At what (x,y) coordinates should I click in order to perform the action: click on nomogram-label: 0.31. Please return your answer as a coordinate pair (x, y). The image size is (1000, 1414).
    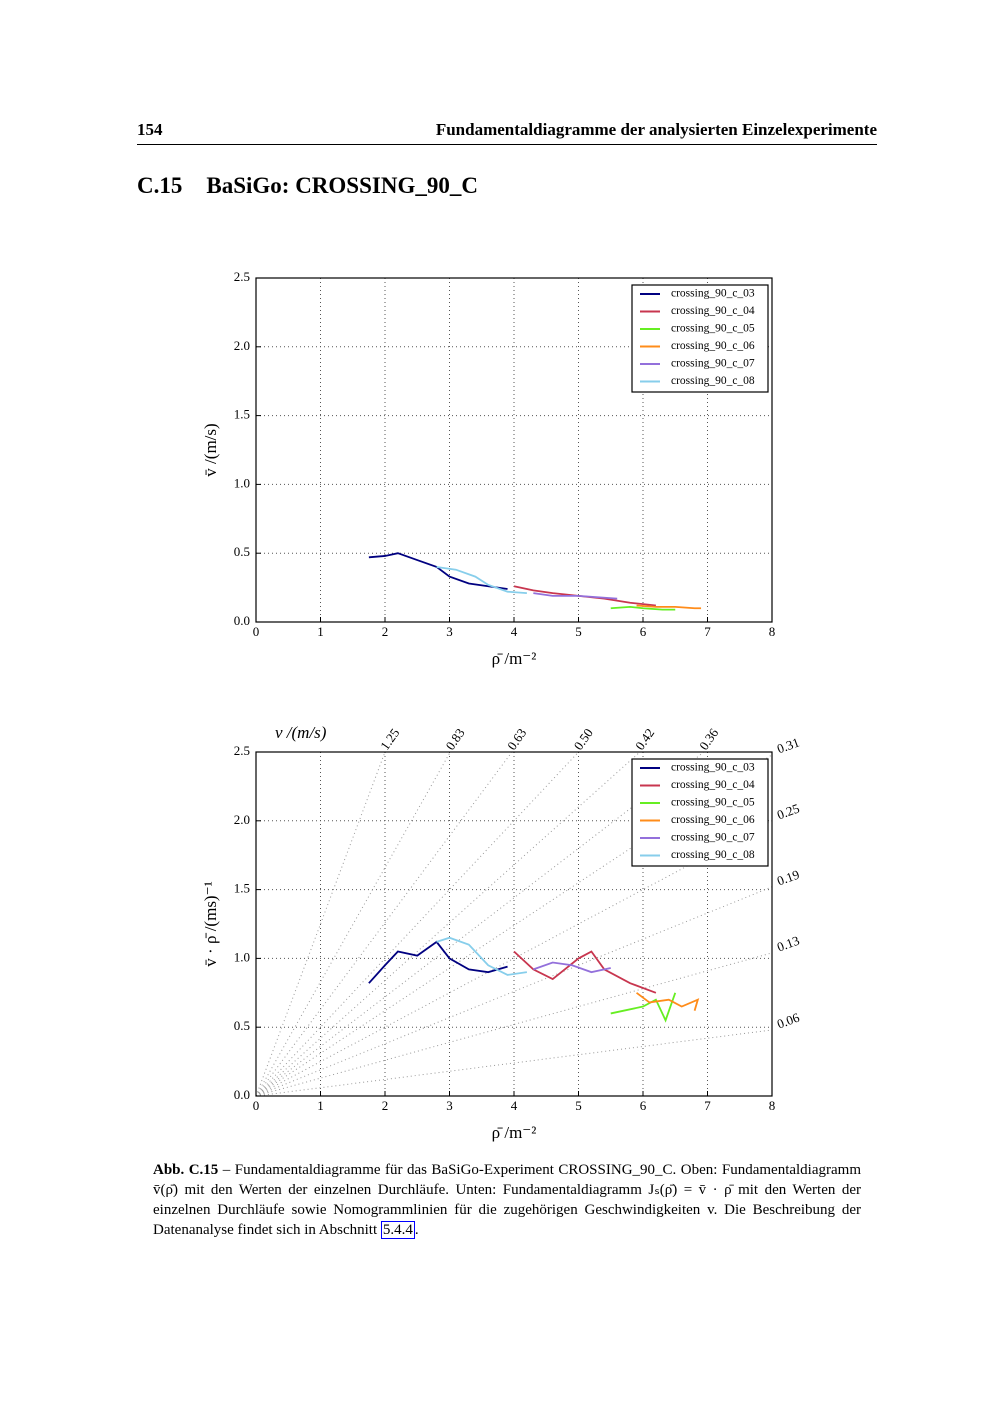
    Looking at the image, I should click on (788, 745).